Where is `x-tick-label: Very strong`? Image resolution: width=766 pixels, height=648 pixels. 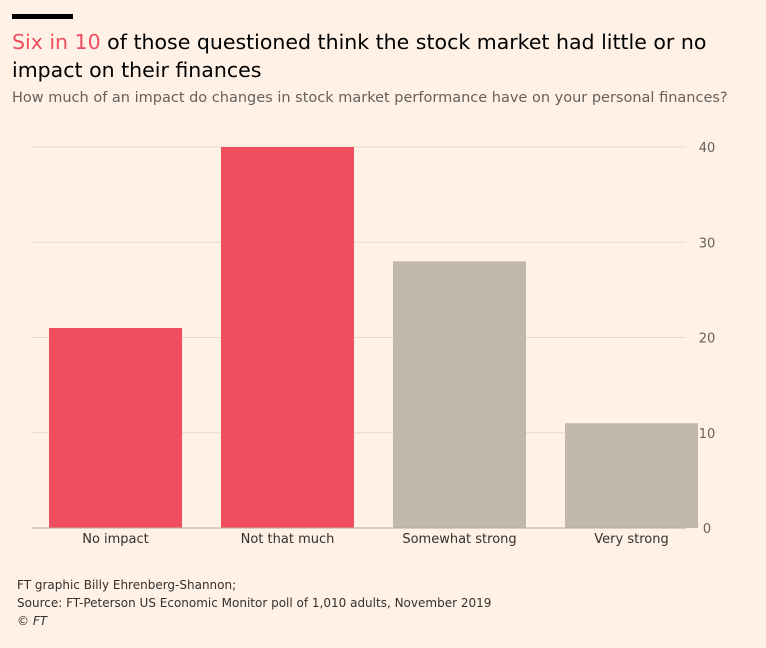
x-tick-label: Very strong is located at coordinates (631, 539).